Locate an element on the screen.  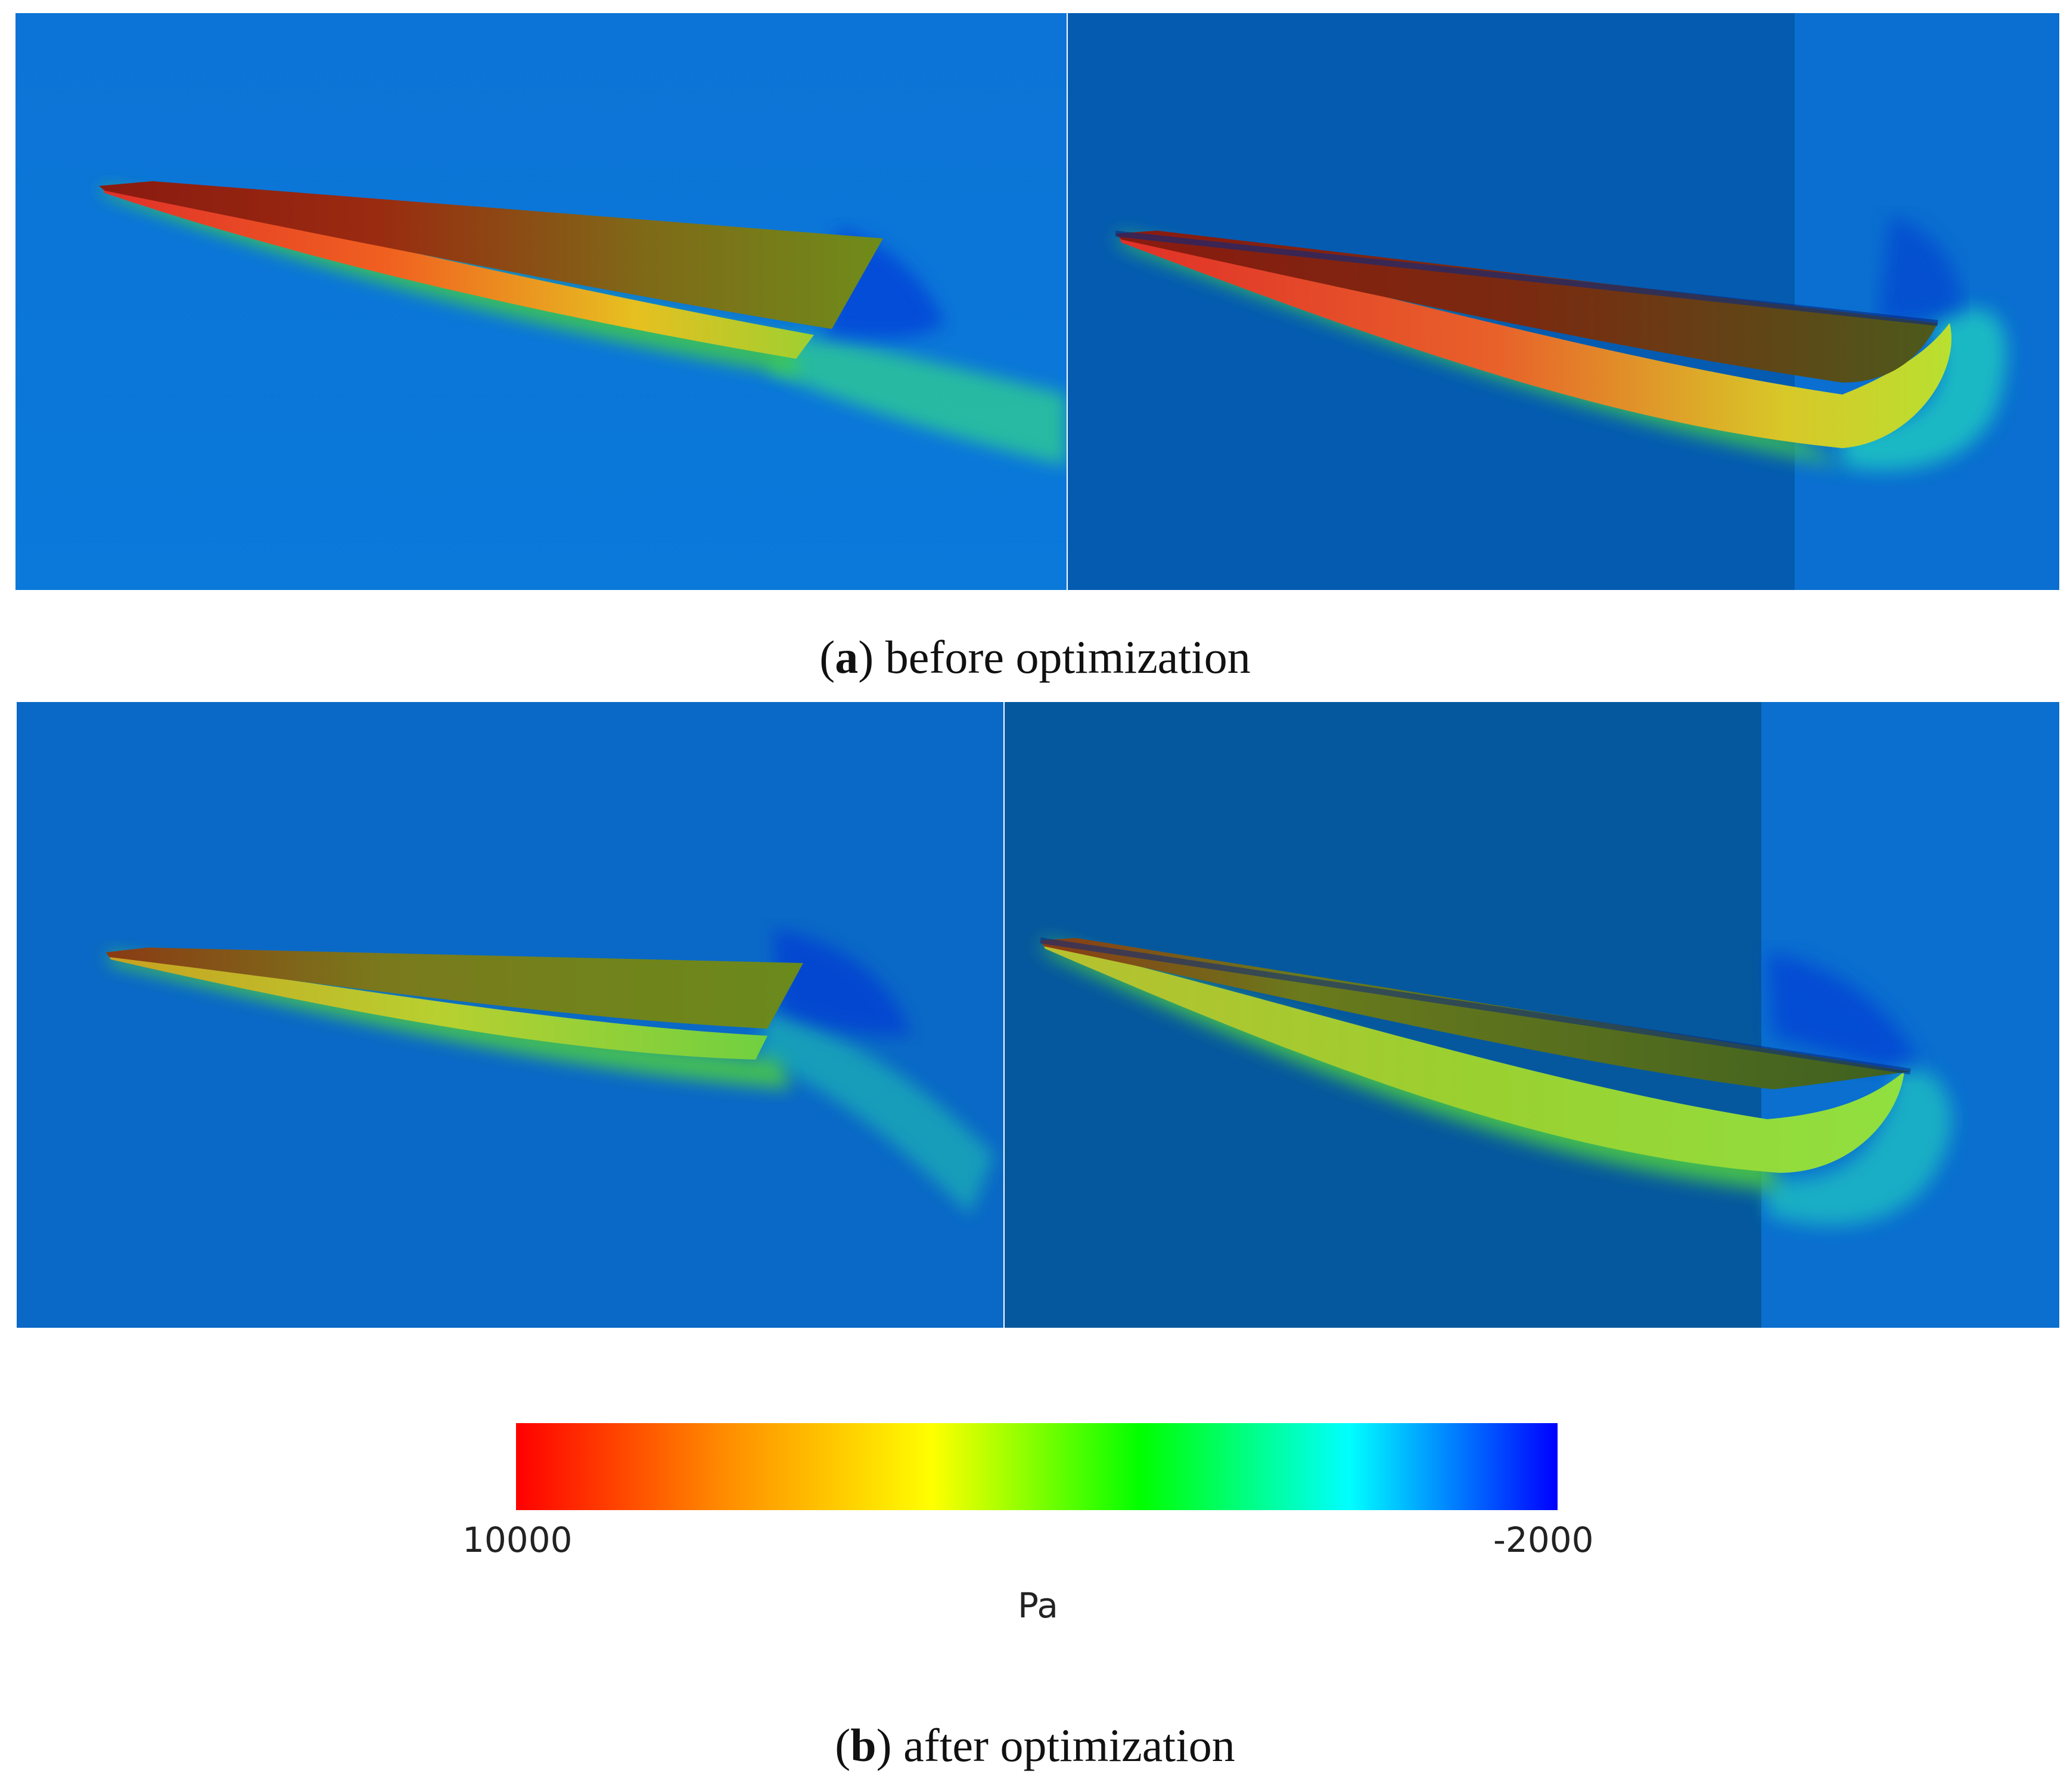
pressure-colorbar is located at coordinates (1037, 1466).